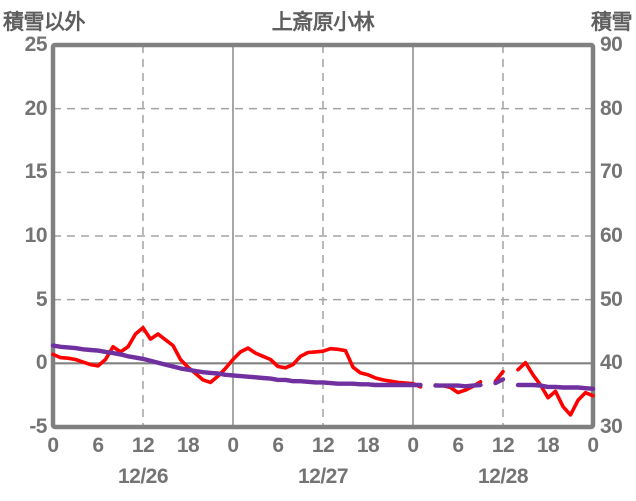  Describe the element at coordinates (611, 108) in the screenshot. I see `right-axis-tick-label: 80` at that location.